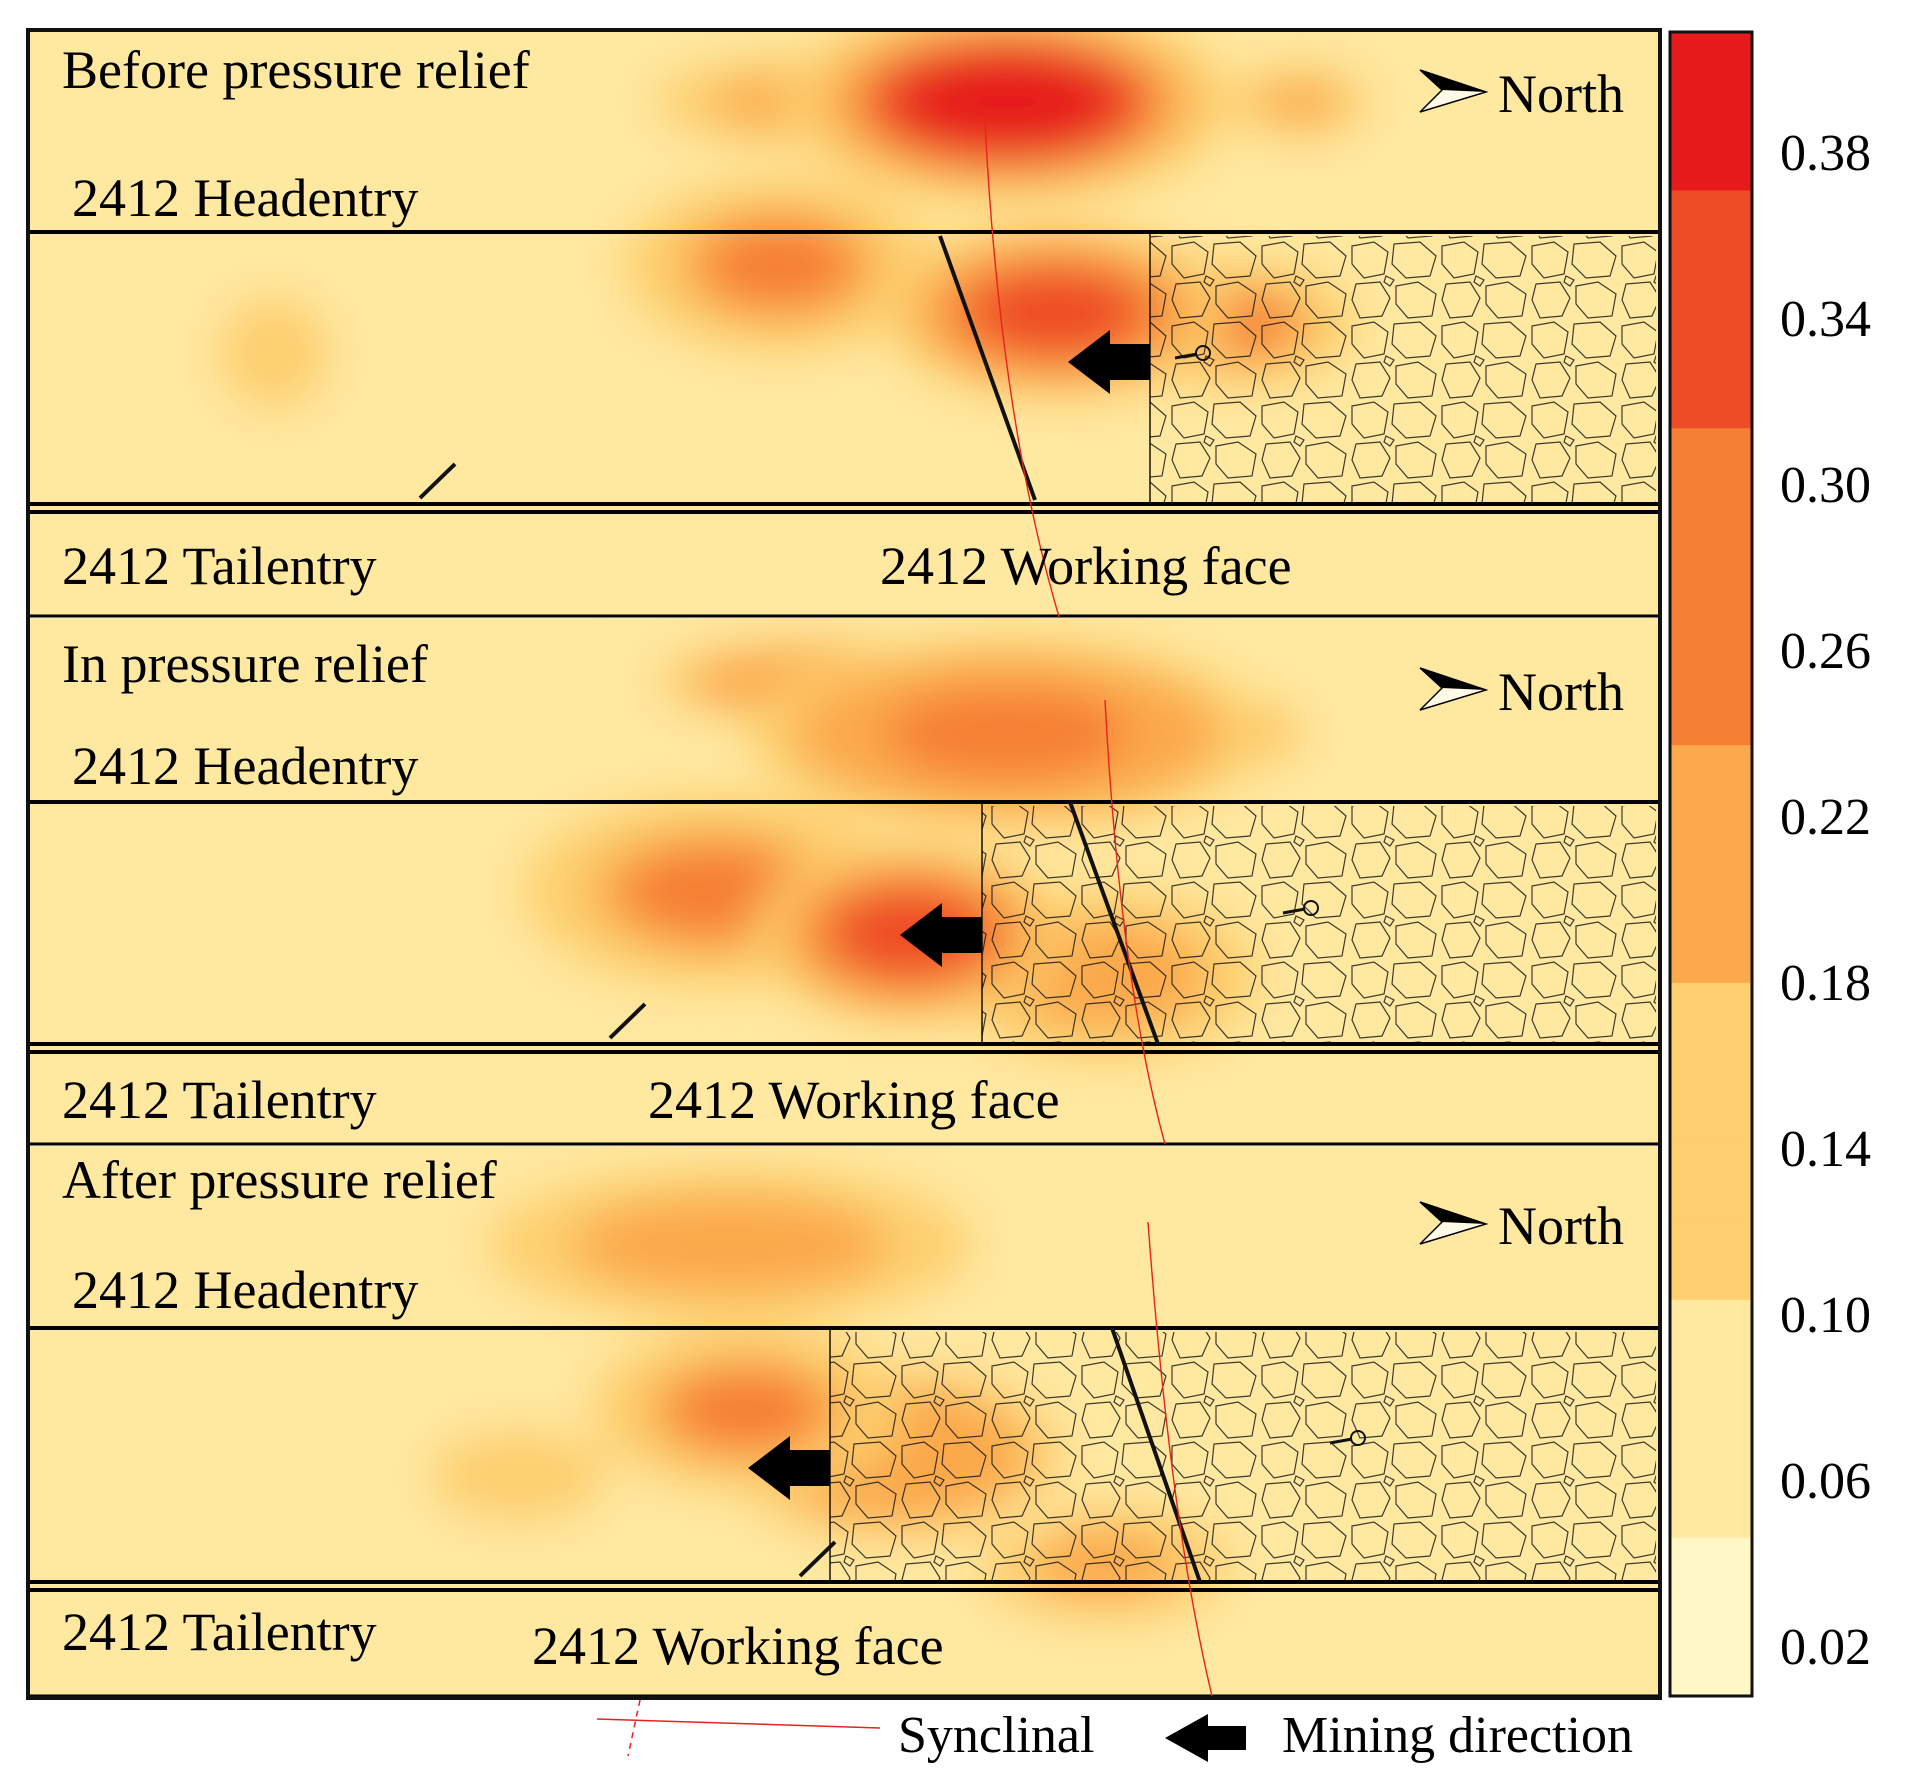  I want to click on synclinal-label: Synclinal, so click(996, 1735).